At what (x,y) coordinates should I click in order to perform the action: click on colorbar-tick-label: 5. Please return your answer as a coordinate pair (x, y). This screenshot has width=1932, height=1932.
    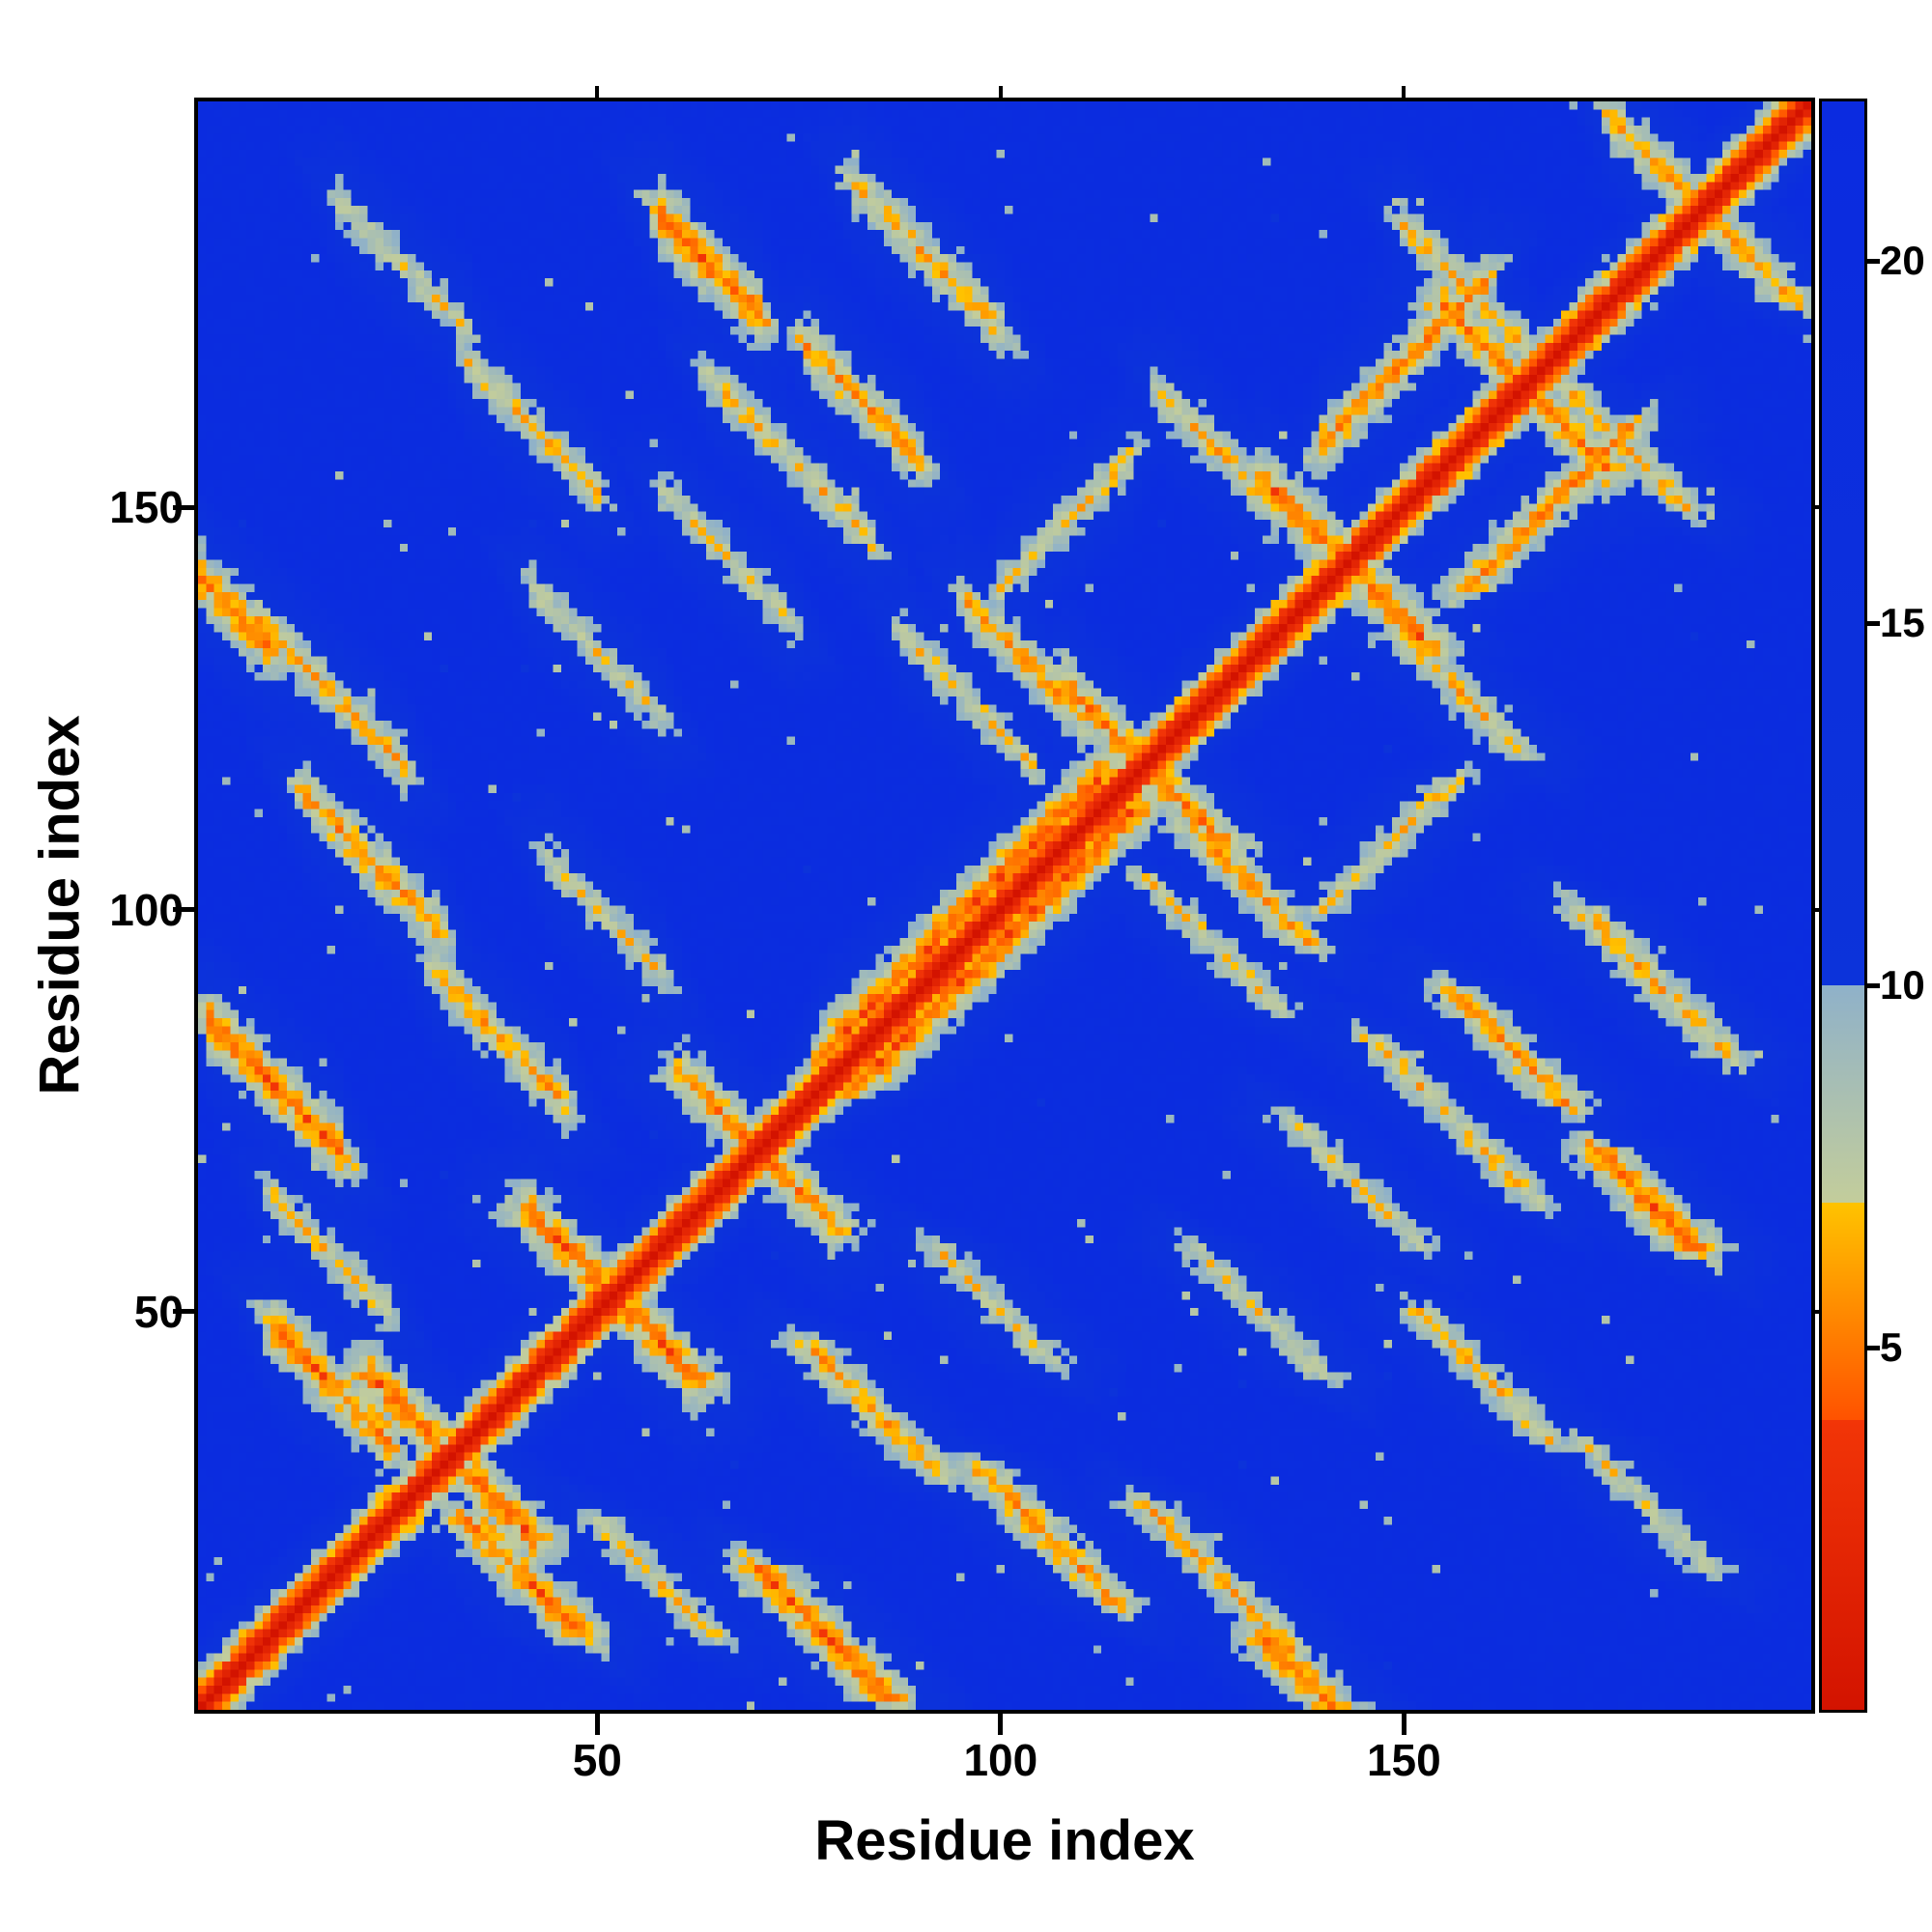
    Looking at the image, I should click on (1891, 1347).